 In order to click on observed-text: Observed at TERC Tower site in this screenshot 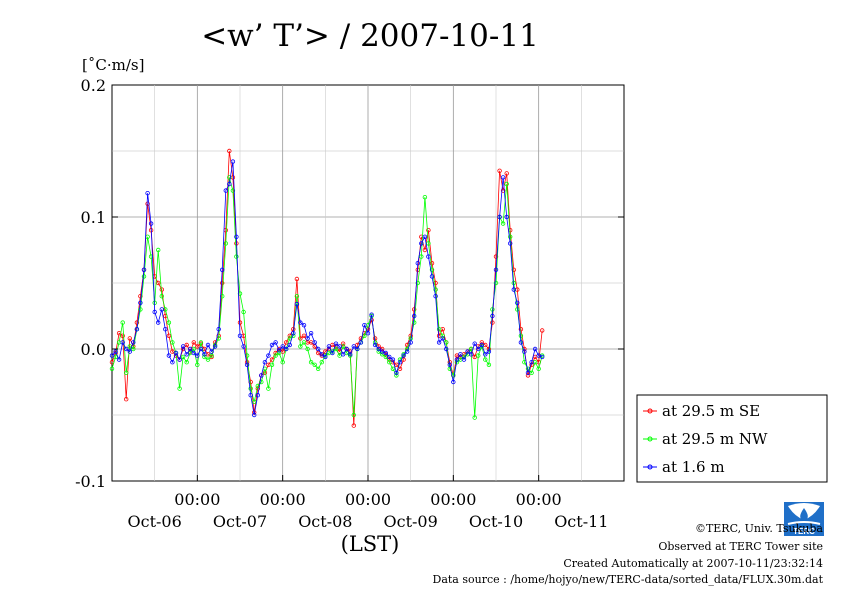, I will do `click(740, 546)`.